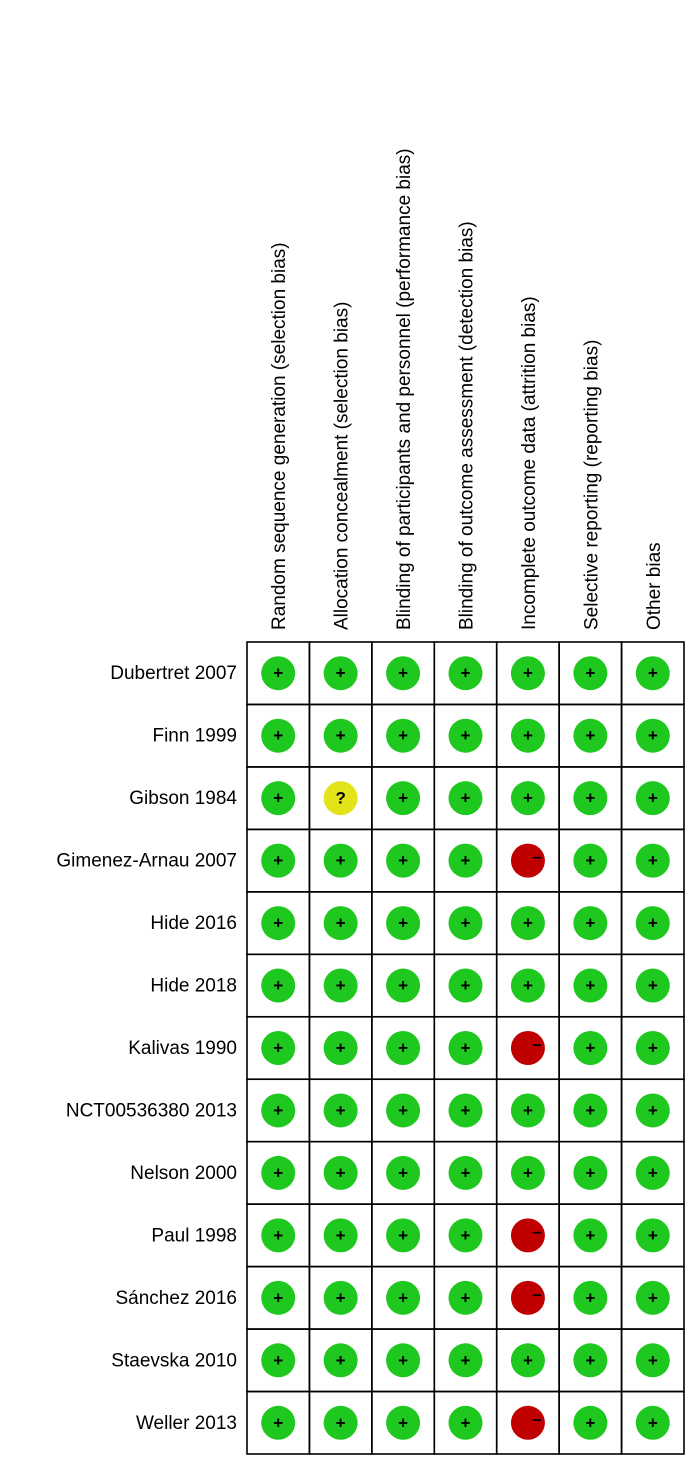 Image resolution: width=685 pixels, height=1460 pixels. I want to click on cell, so click(652, 1422).